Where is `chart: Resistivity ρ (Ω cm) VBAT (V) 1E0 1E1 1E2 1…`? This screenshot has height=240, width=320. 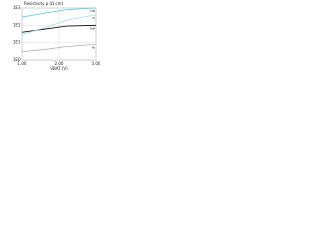
chart: Resistivity ρ (Ω cm) VBAT (V) 1E0 1E1 1E2 1… is located at coordinates (56, 36).